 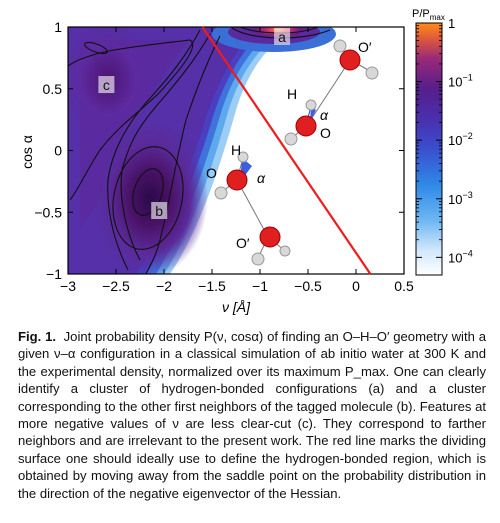 What do you see at coordinates (428, 15) in the screenshot?
I see `colorbar-title: P/Pmax` at bounding box center [428, 15].